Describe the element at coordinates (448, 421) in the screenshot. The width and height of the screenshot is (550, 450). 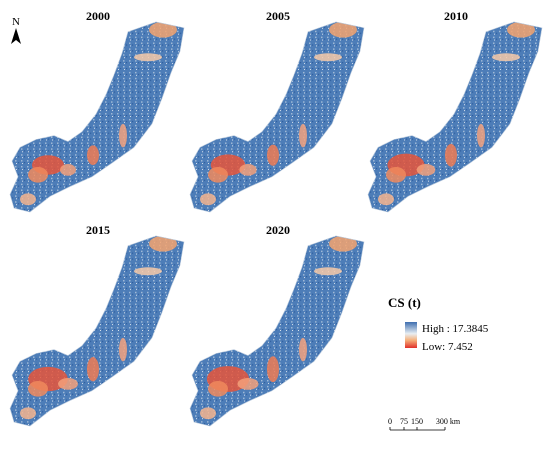
I see `scale-label: 300 km` at that location.